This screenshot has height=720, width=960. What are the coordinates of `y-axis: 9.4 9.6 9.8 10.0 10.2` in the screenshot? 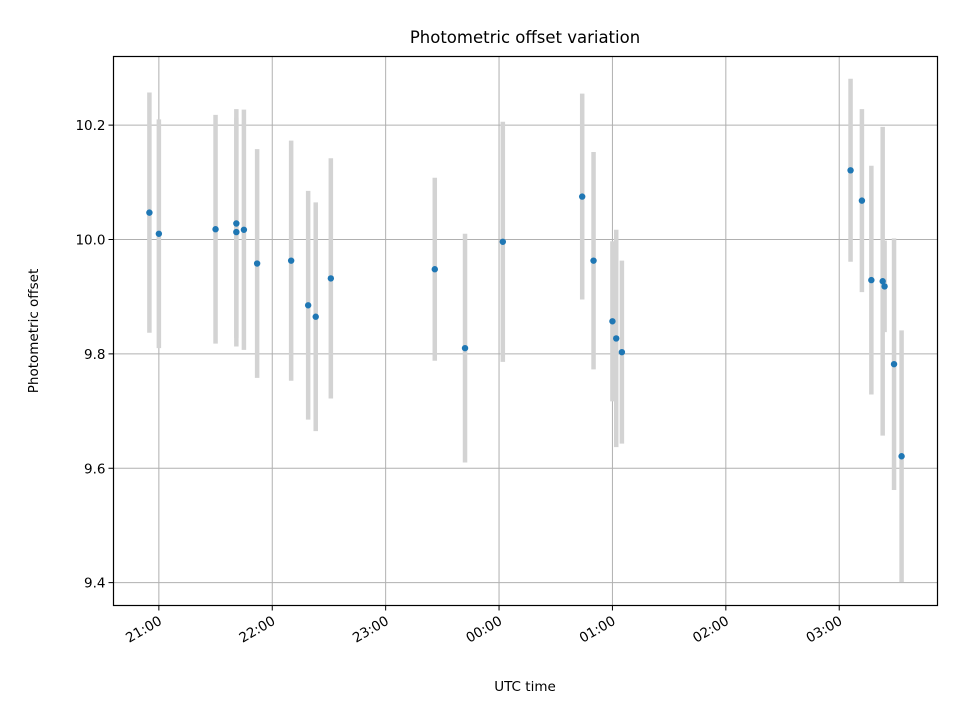 It's located at (94, 355).